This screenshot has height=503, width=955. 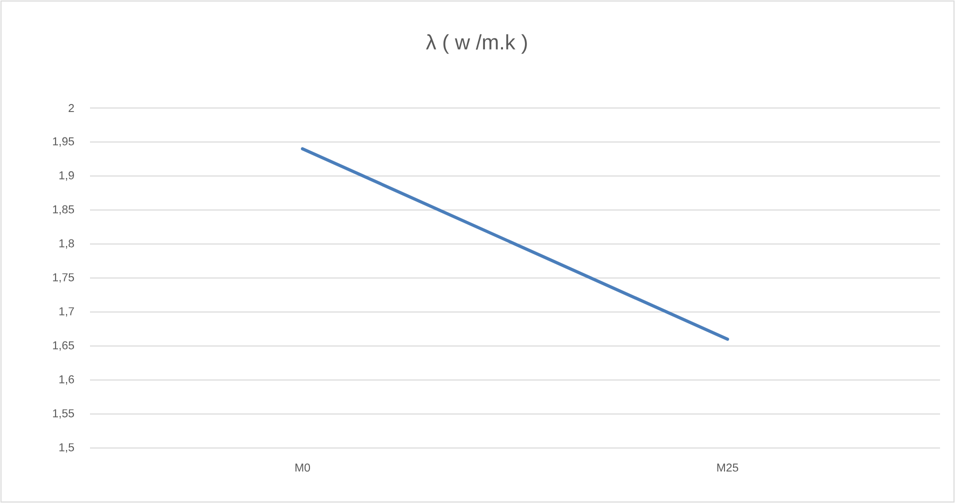 What do you see at coordinates (476, 44) in the screenshot?
I see `chart-title: λ ( w /m.k )` at bounding box center [476, 44].